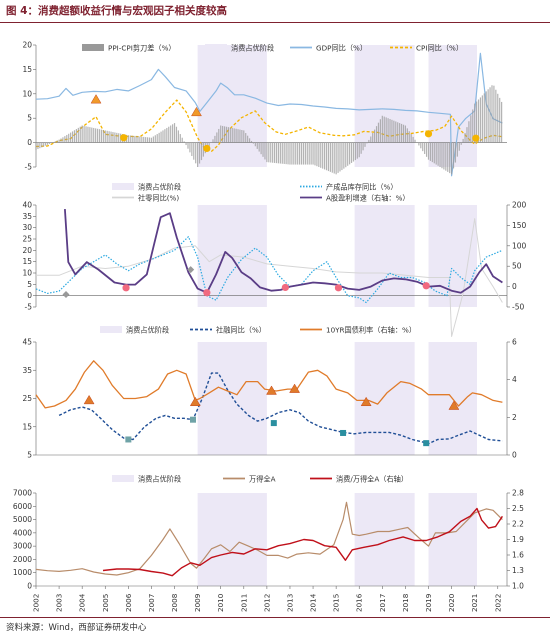 Image resolution: width=550 pixels, height=639 pixels. What do you see at coordinates (341, 48) in the screenshot?
I see `legend-label-0-2: GDP同比（%）` at bounding box center [341, 48].